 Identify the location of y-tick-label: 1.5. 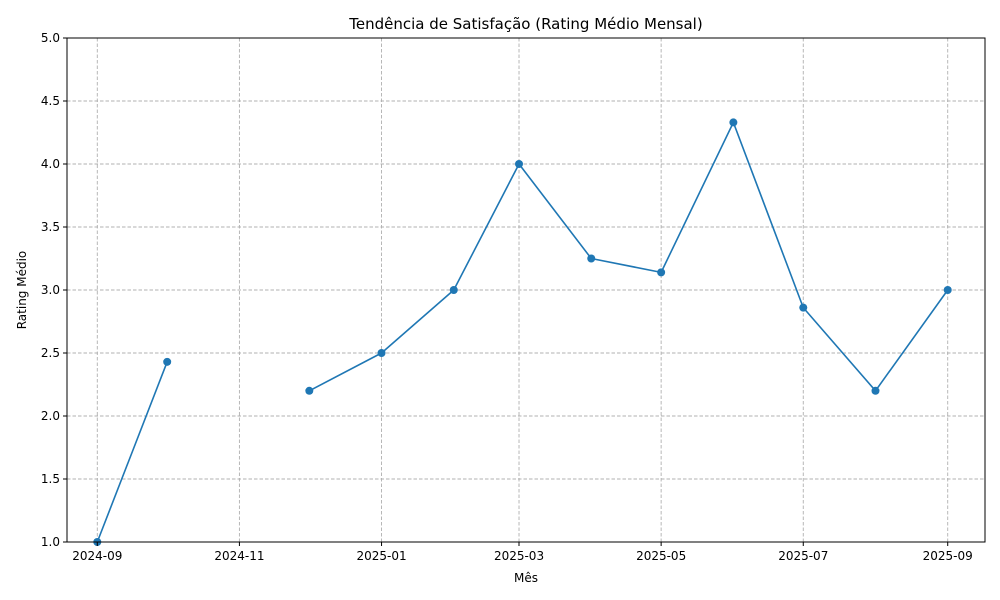
(50, 479).